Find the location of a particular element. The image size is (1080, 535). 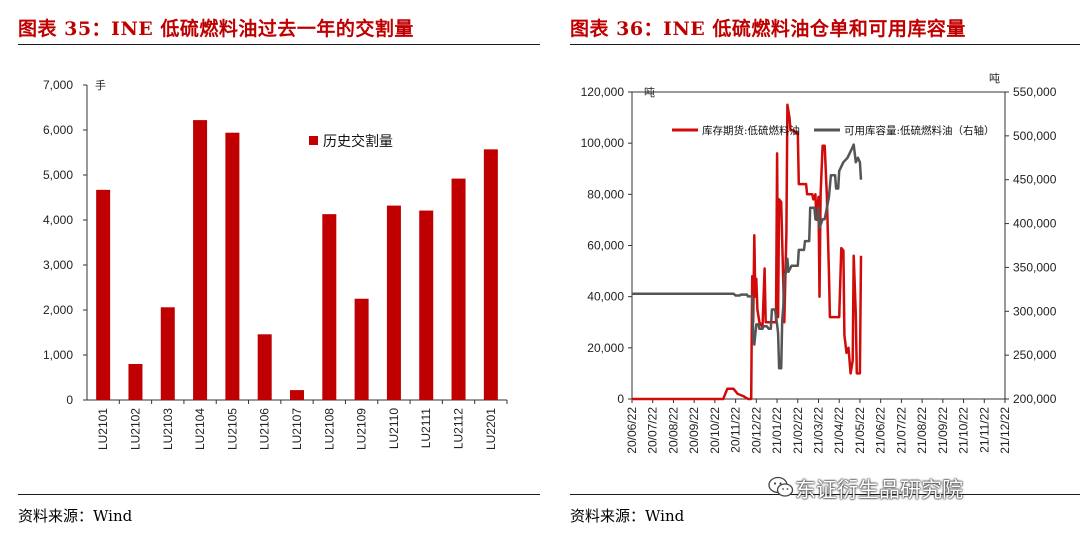

left-bottom-rule is located at coordinates (279, 494).